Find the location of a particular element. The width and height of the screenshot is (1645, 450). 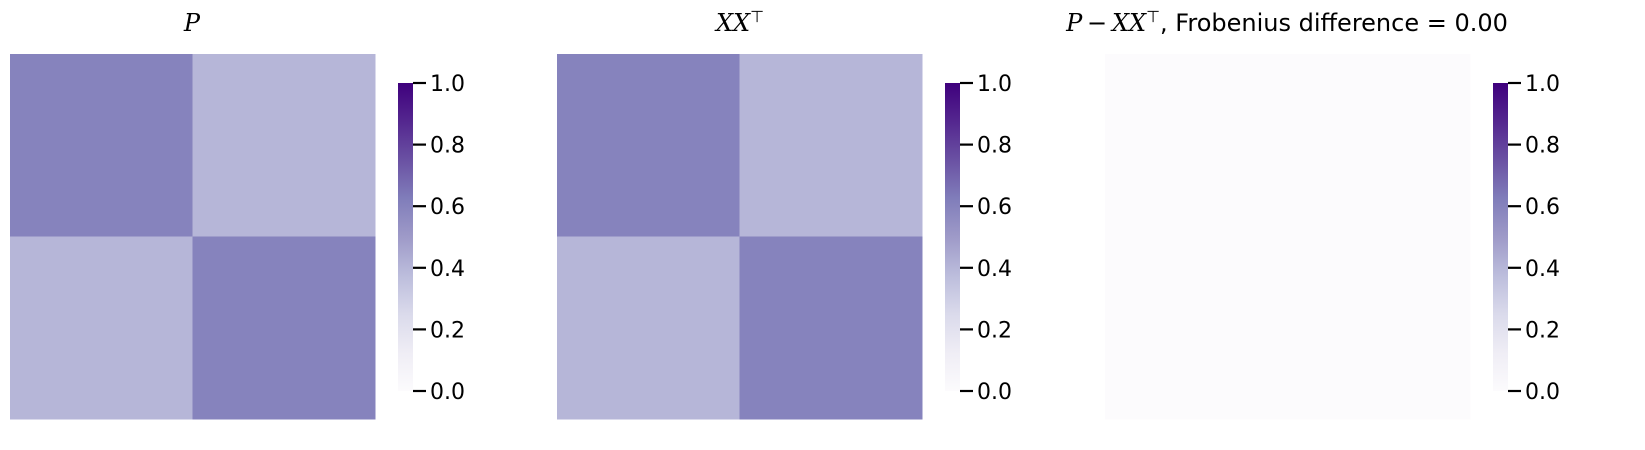

chart-title: P is located at coordinates (192, 23).